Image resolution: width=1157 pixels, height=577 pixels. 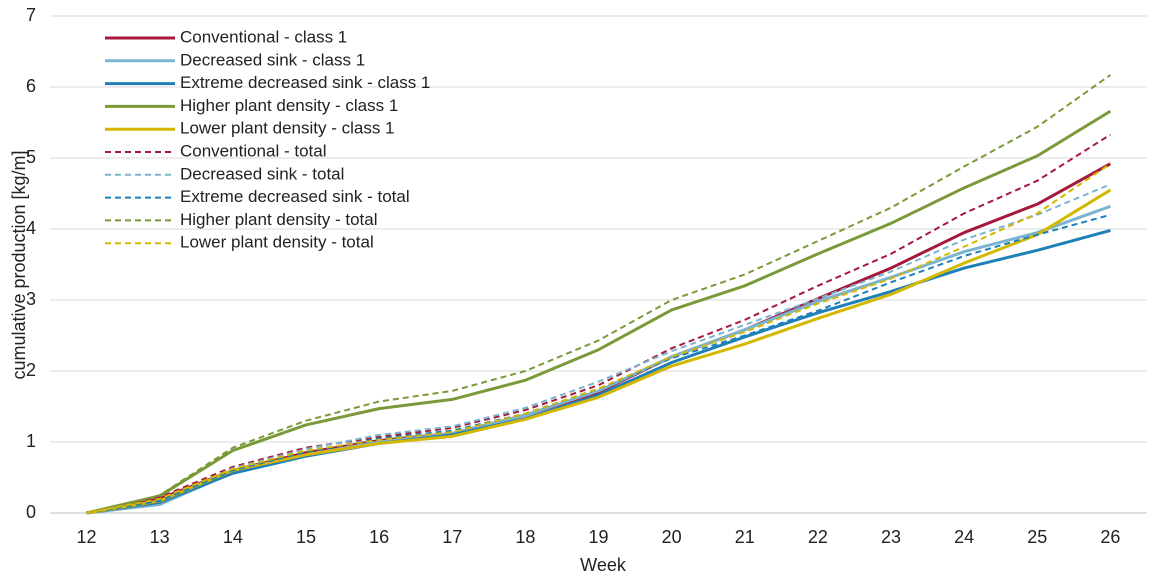 I want to click on x-tick-label: 24, so click(x=964, y=537).